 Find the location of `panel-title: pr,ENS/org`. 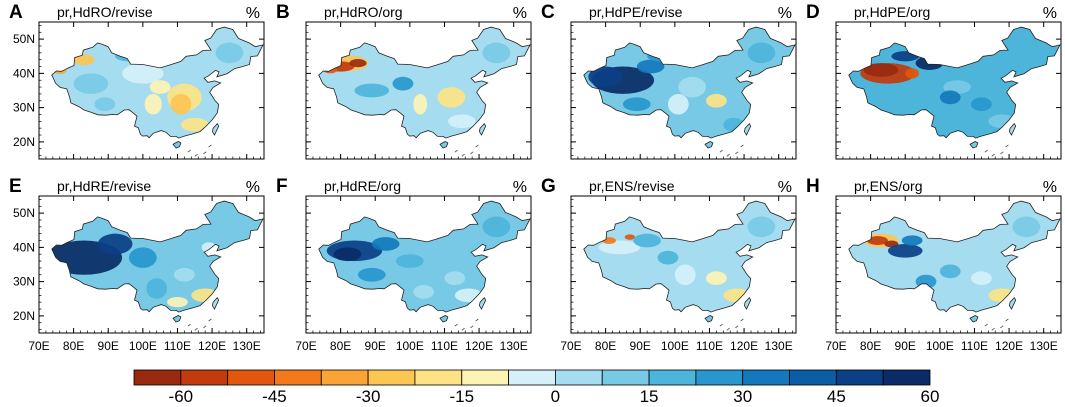

panel-title: pr,ENS/org is located at coordinates (888, 186).